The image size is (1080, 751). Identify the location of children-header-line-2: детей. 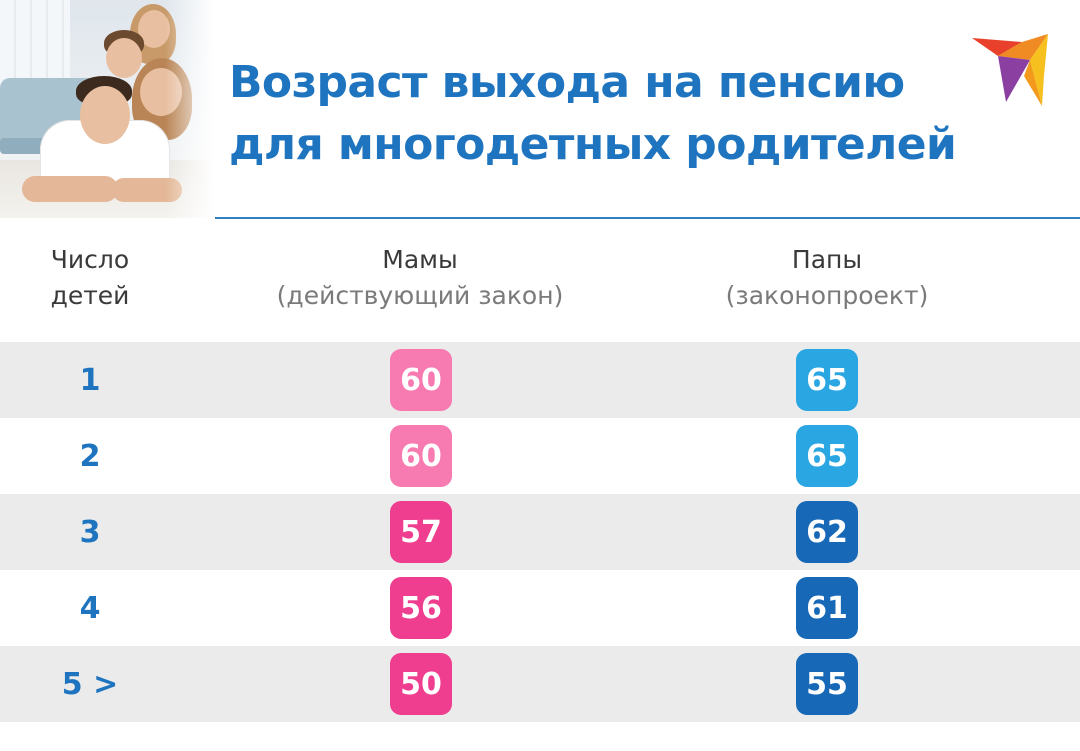
(90, 295).